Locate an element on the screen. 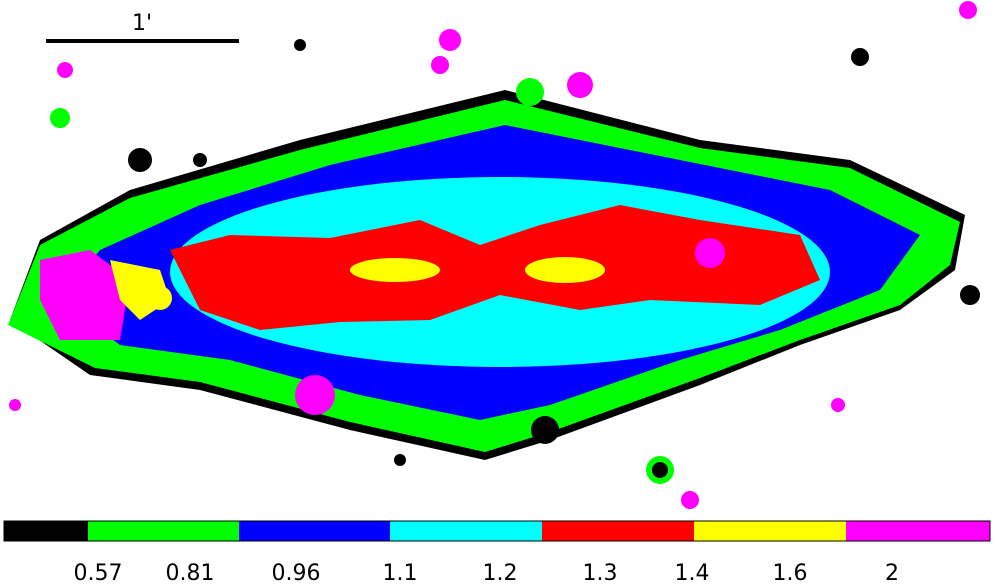  colorbar-label: 1.2 is located at coordinates (500, 573).